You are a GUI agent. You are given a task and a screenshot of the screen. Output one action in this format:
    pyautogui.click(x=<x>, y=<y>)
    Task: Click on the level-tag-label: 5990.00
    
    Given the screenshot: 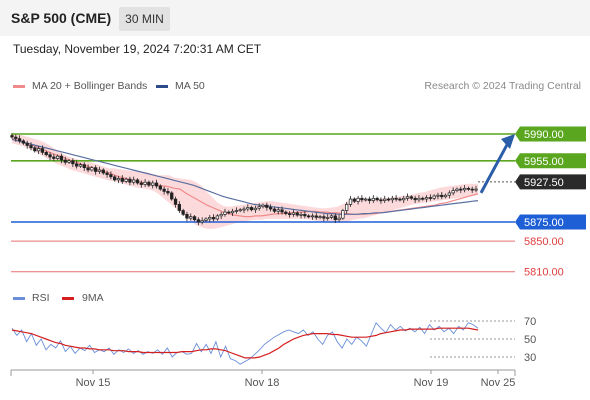 What is the action you would take?
    pyautogui.click(x=544, y=135)
    